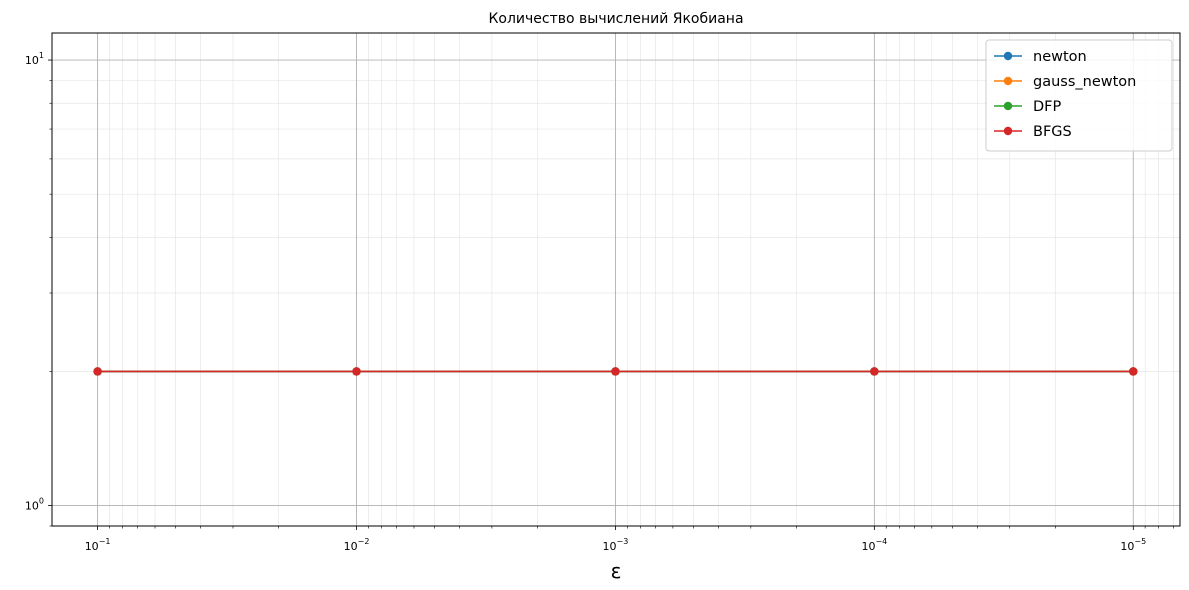 Image resolution: width=1189 pixels, height=590 pixels. I want to click on chart-title: Количество вычислений Якобиана, so click(615, 19).